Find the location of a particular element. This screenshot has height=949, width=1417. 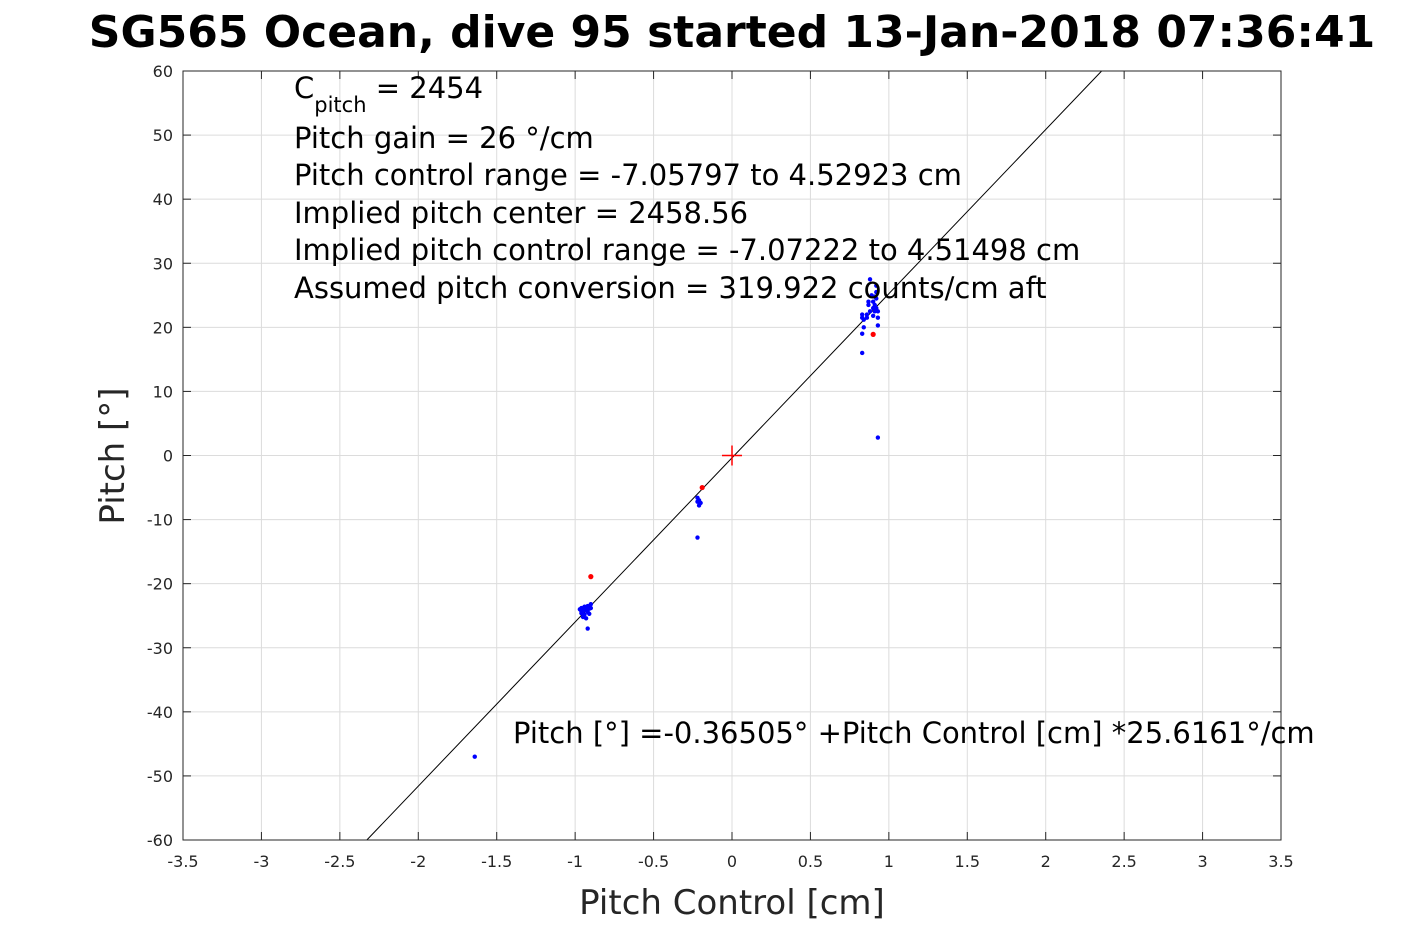

x-axis-label: Pitch Control [cm] is located at coordinates (732, 903).